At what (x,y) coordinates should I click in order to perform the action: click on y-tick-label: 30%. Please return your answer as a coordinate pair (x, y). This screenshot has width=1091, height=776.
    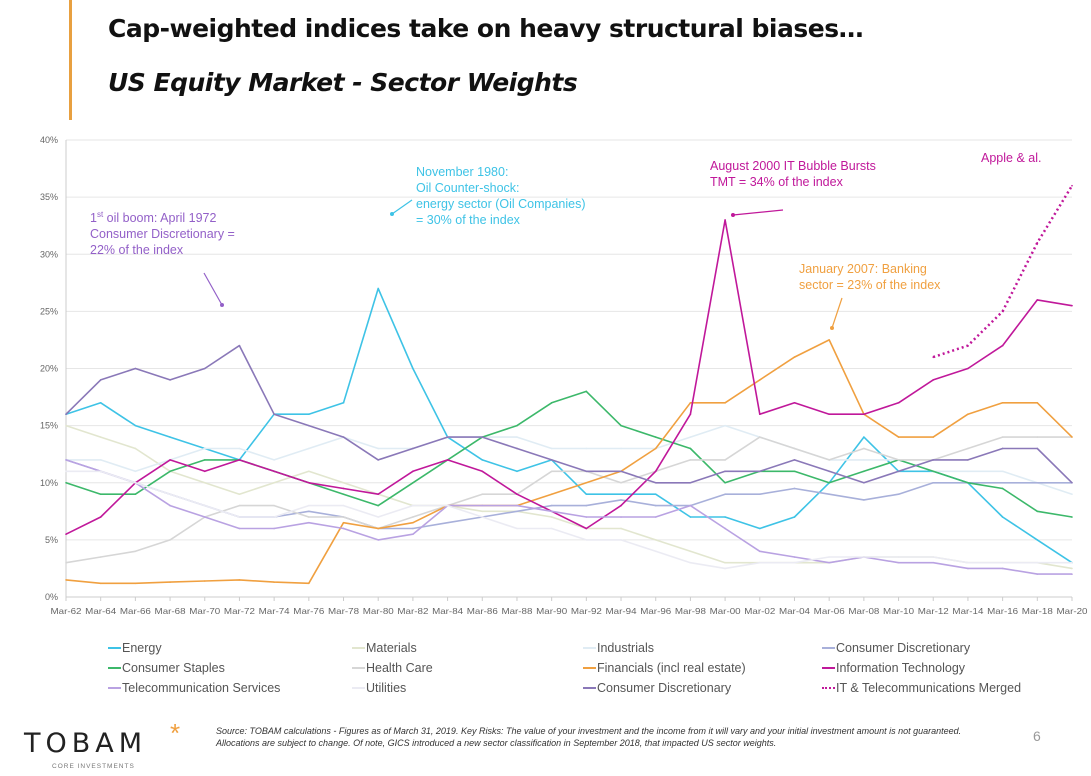
    Looking at the image, I should click on (49, 254).